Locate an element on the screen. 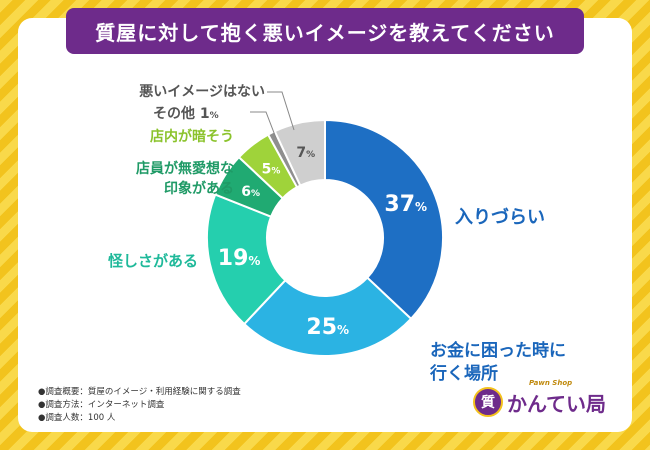  note-line-1: ●調査概要：質屋のイメージ・利用経験に関する調査 is located at coordinates (139, 392).